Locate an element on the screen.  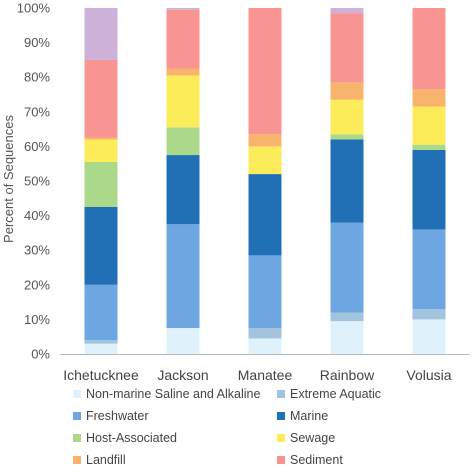
y-tick-label: 20% is located at coordinates (37, 284).